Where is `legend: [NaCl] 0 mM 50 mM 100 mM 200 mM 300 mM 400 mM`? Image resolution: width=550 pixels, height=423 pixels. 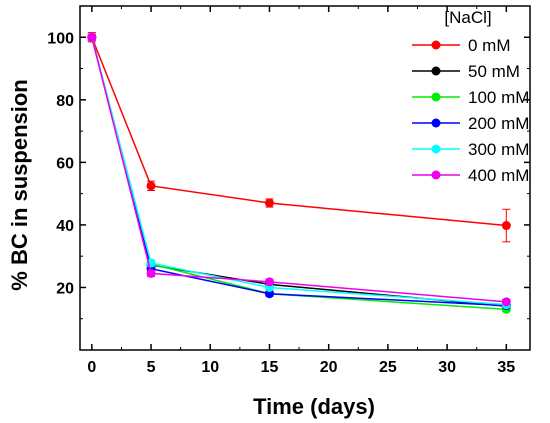 legend: [NaCl] 0 mM 50 mM 100 mM 200 mM 300 mM 400 mM is located at coordinates (470, 96).